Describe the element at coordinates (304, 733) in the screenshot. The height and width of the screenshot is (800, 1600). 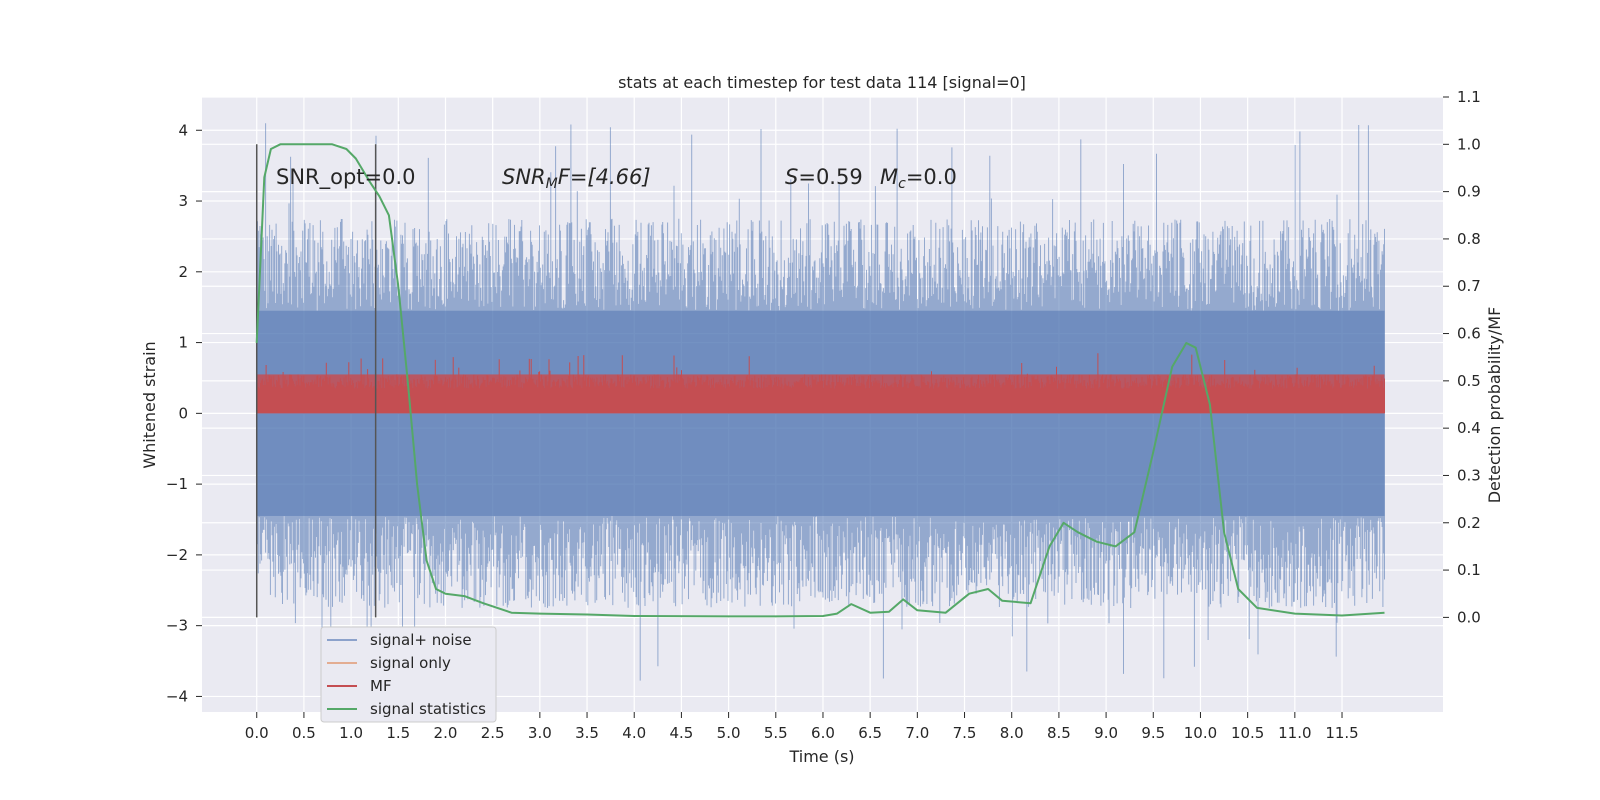
I see `x-tick-label: 0.5` at that location.